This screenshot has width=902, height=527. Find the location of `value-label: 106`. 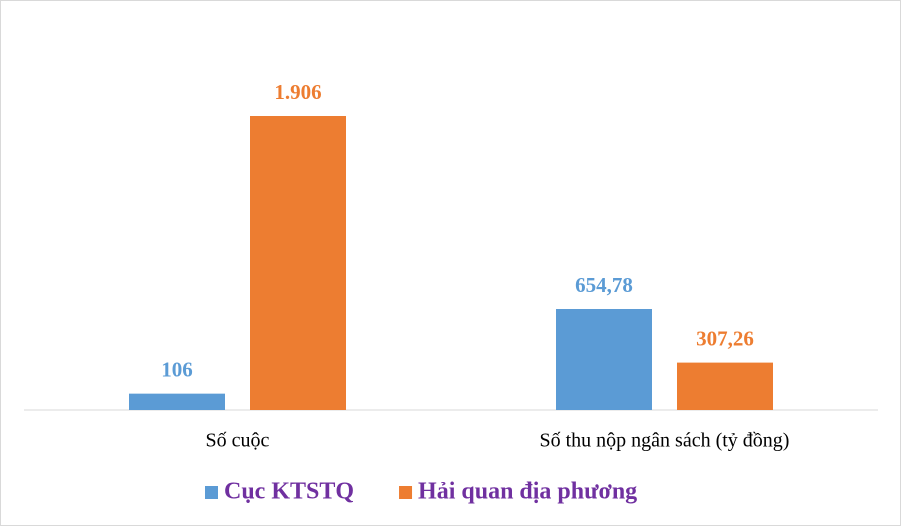

value-label: 106 is located at coordinates (177, 369).